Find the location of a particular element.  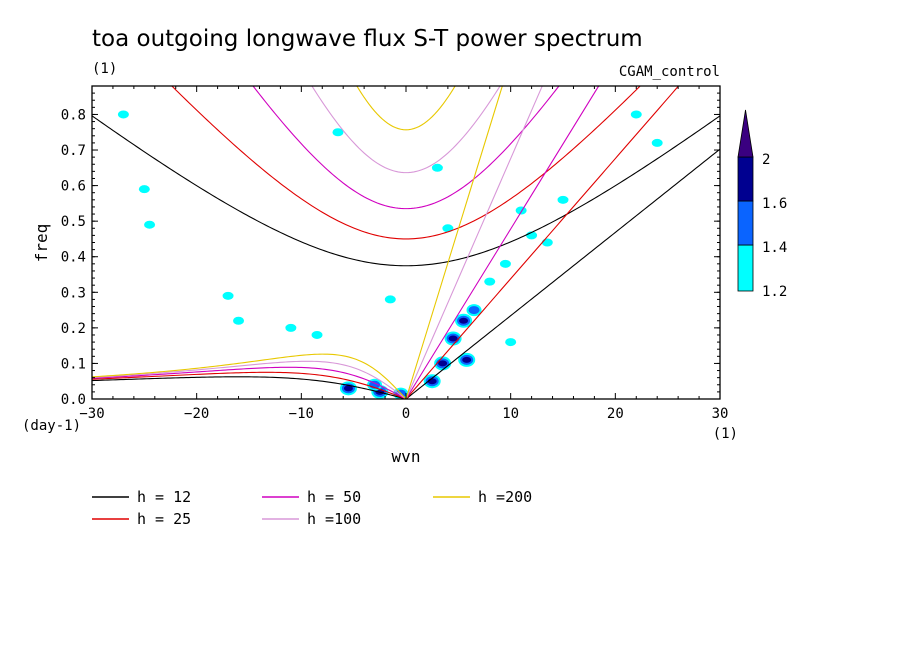

x-tick-label: −20 is located at coordinates (196, 414).